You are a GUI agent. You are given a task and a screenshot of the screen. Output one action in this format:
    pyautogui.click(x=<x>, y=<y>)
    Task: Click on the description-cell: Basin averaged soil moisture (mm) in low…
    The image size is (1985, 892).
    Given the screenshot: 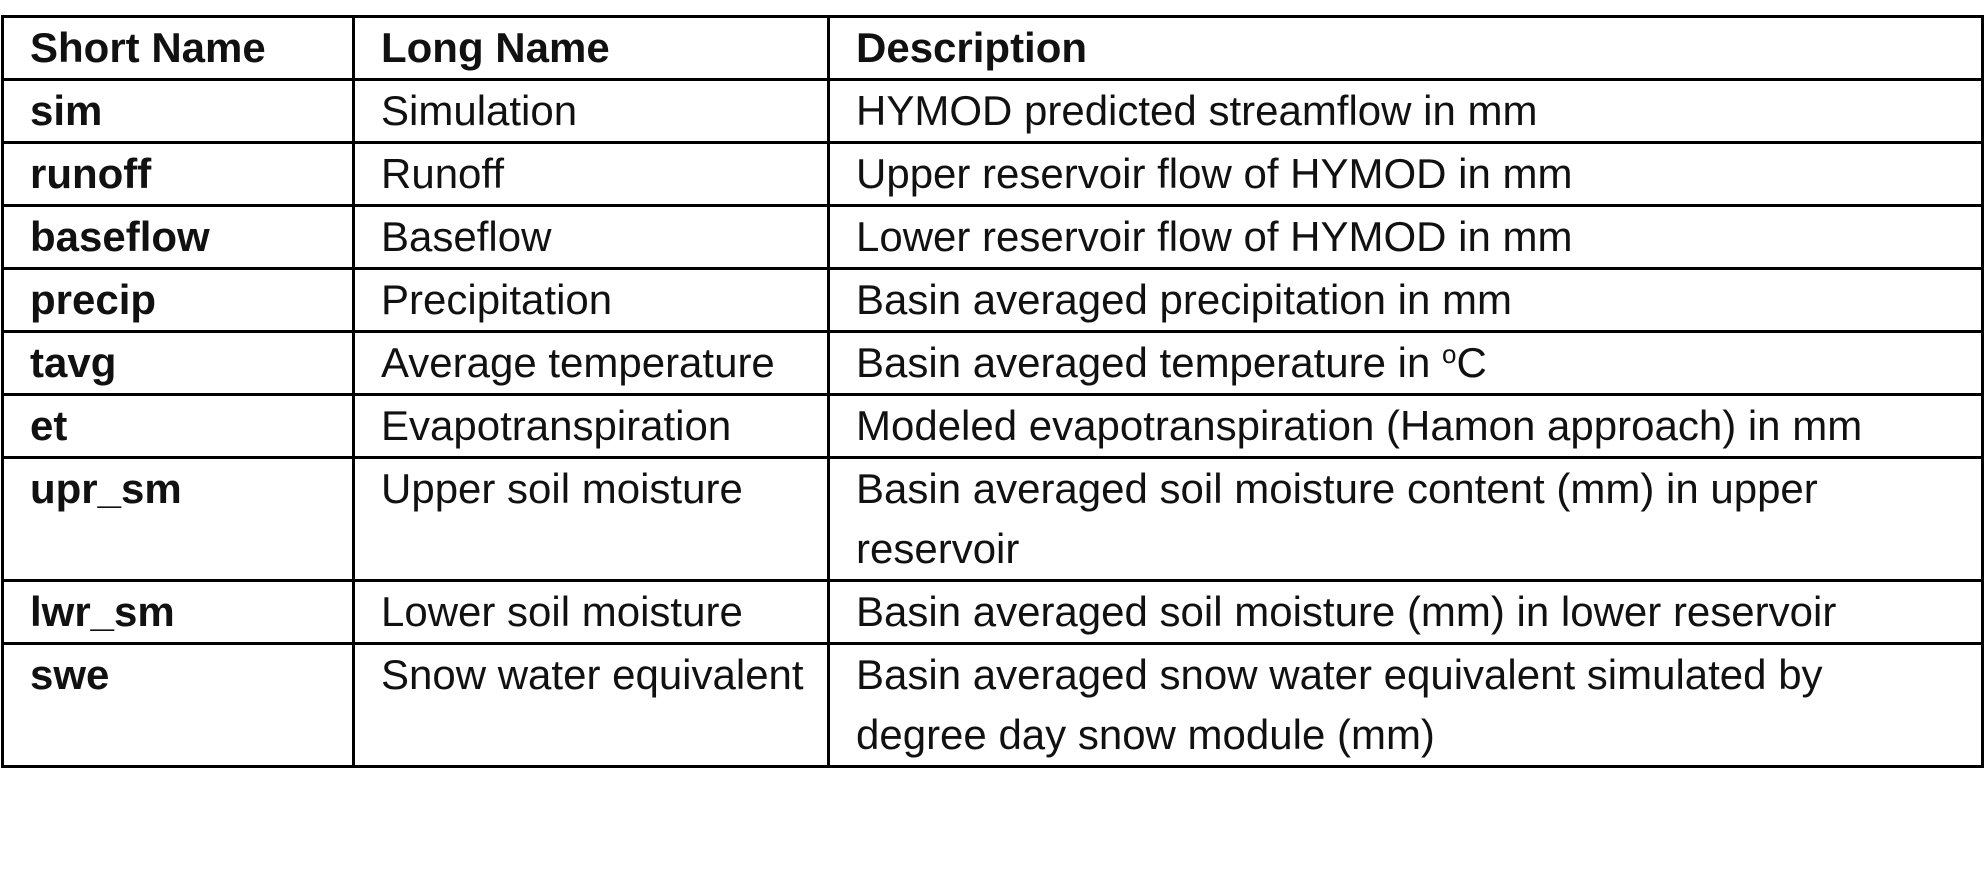 What is the action you would take?
    pyautogui.click(x=1405, y=612)
    